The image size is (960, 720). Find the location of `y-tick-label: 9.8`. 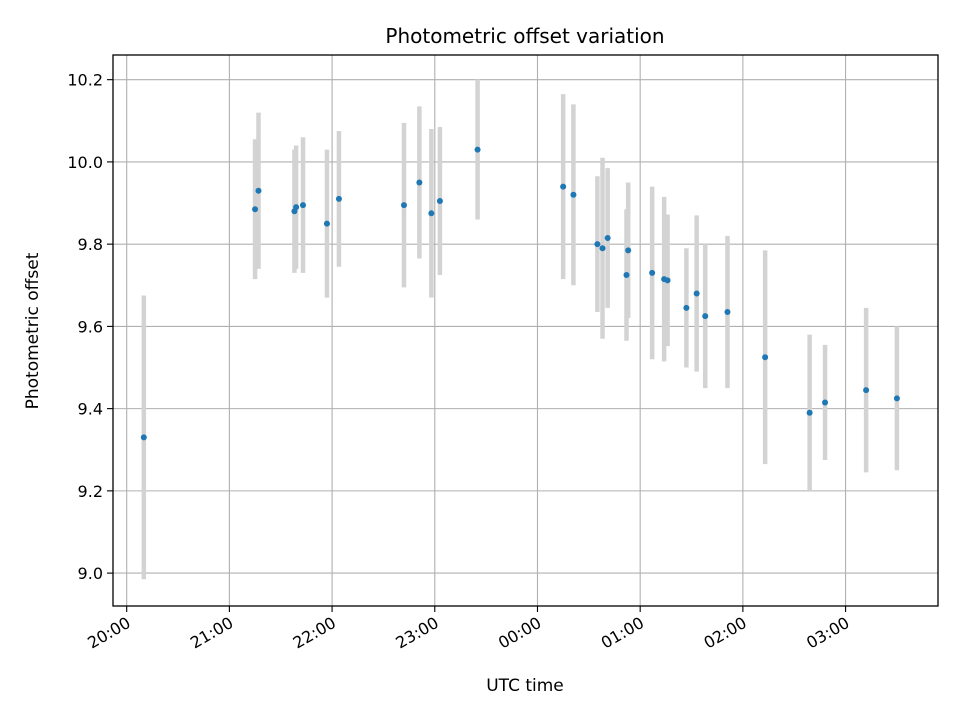

y-tick-label: 9.8 is located at coordinates (90, 244).